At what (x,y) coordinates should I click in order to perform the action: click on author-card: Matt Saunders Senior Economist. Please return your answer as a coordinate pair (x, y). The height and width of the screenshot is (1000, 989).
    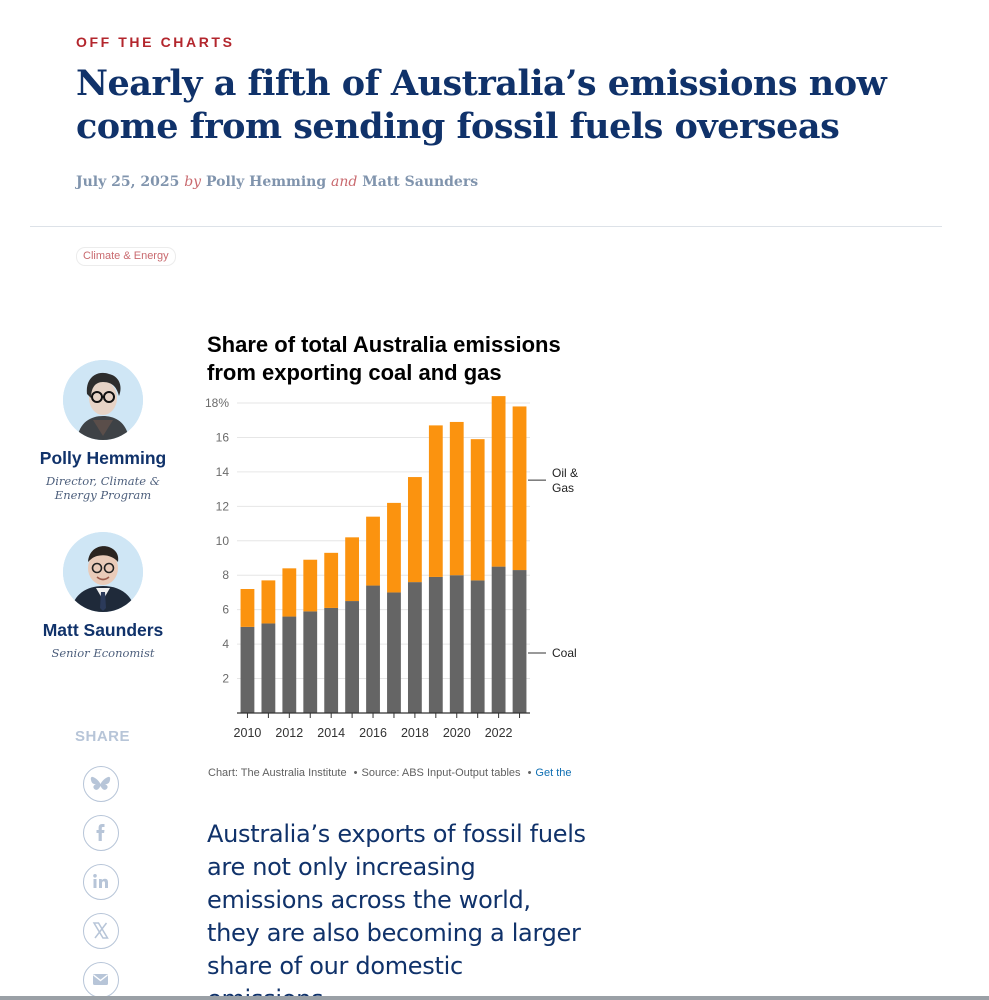
    Looking at the image, I should click on (103, 596).